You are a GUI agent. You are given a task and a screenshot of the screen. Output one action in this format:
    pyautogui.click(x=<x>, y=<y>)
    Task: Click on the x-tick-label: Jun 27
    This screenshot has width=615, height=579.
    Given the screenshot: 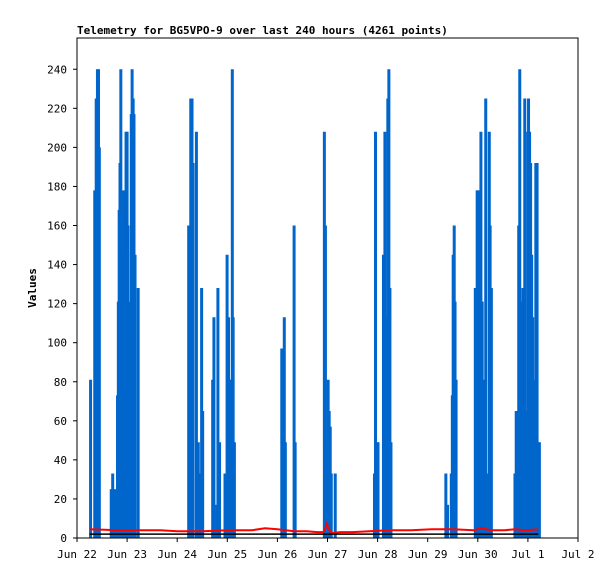 What is the action you would take?
    pyautogui.click(x=328, y=554)
    